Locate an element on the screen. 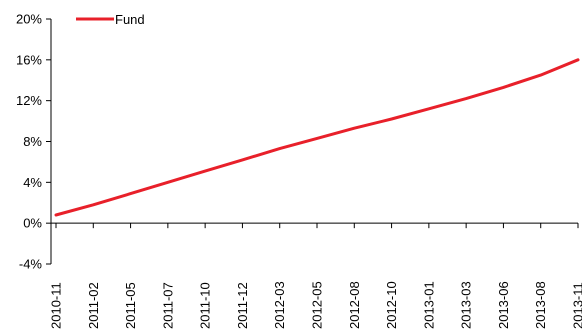 Image resolution: width=582 pixels, height=333 pixels. y-tick-label: 0% is located at coordinates (32, 223).